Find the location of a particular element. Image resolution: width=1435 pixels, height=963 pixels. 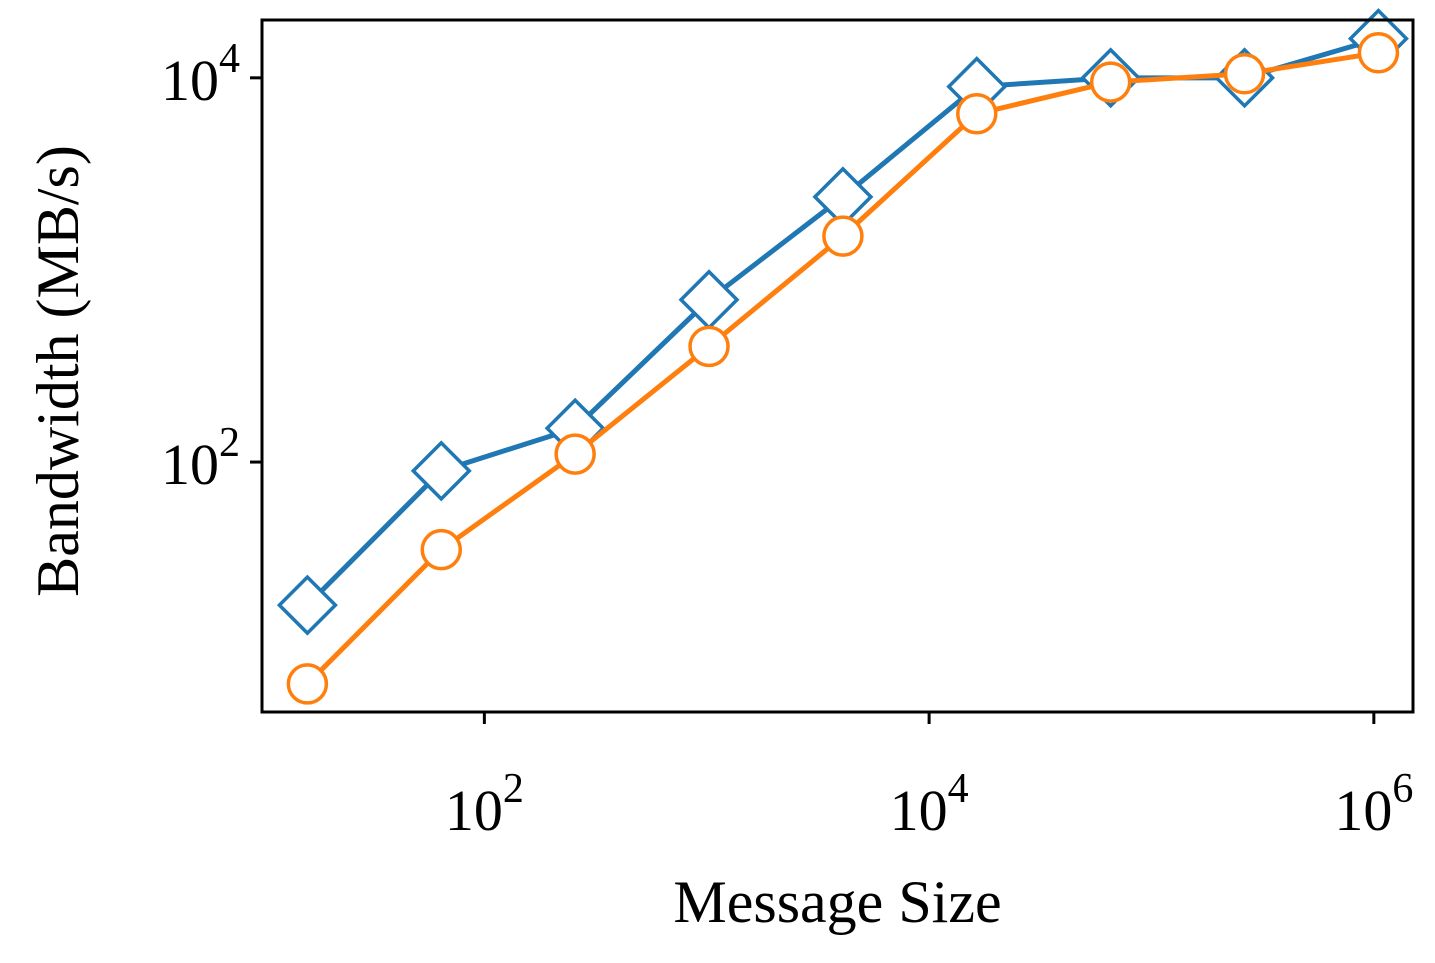

y-tick-label: 10⁴ is located at coordinates (200, 74).